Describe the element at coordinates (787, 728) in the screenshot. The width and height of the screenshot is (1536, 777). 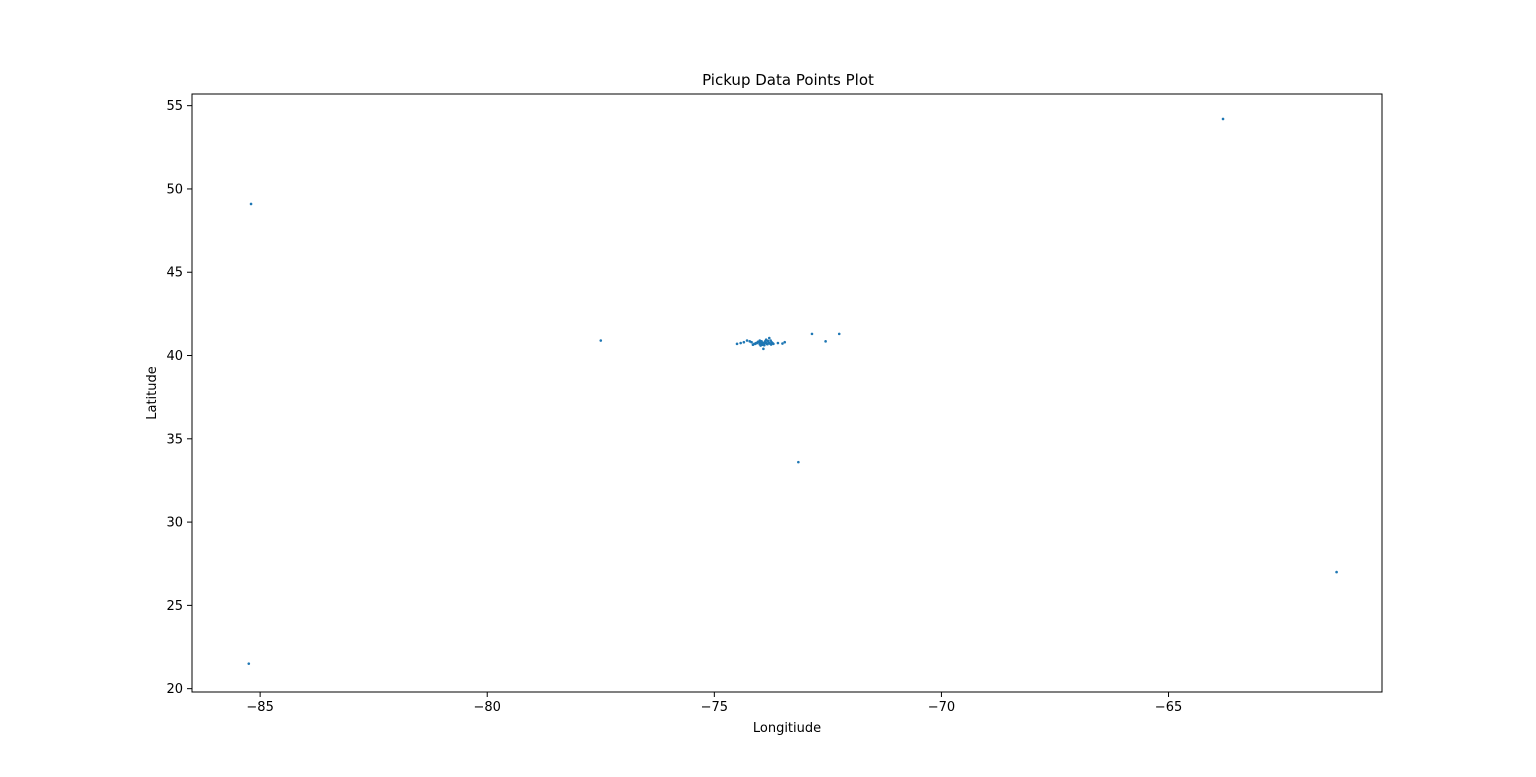
I see `x-axis-label: Longitiude` at that location.